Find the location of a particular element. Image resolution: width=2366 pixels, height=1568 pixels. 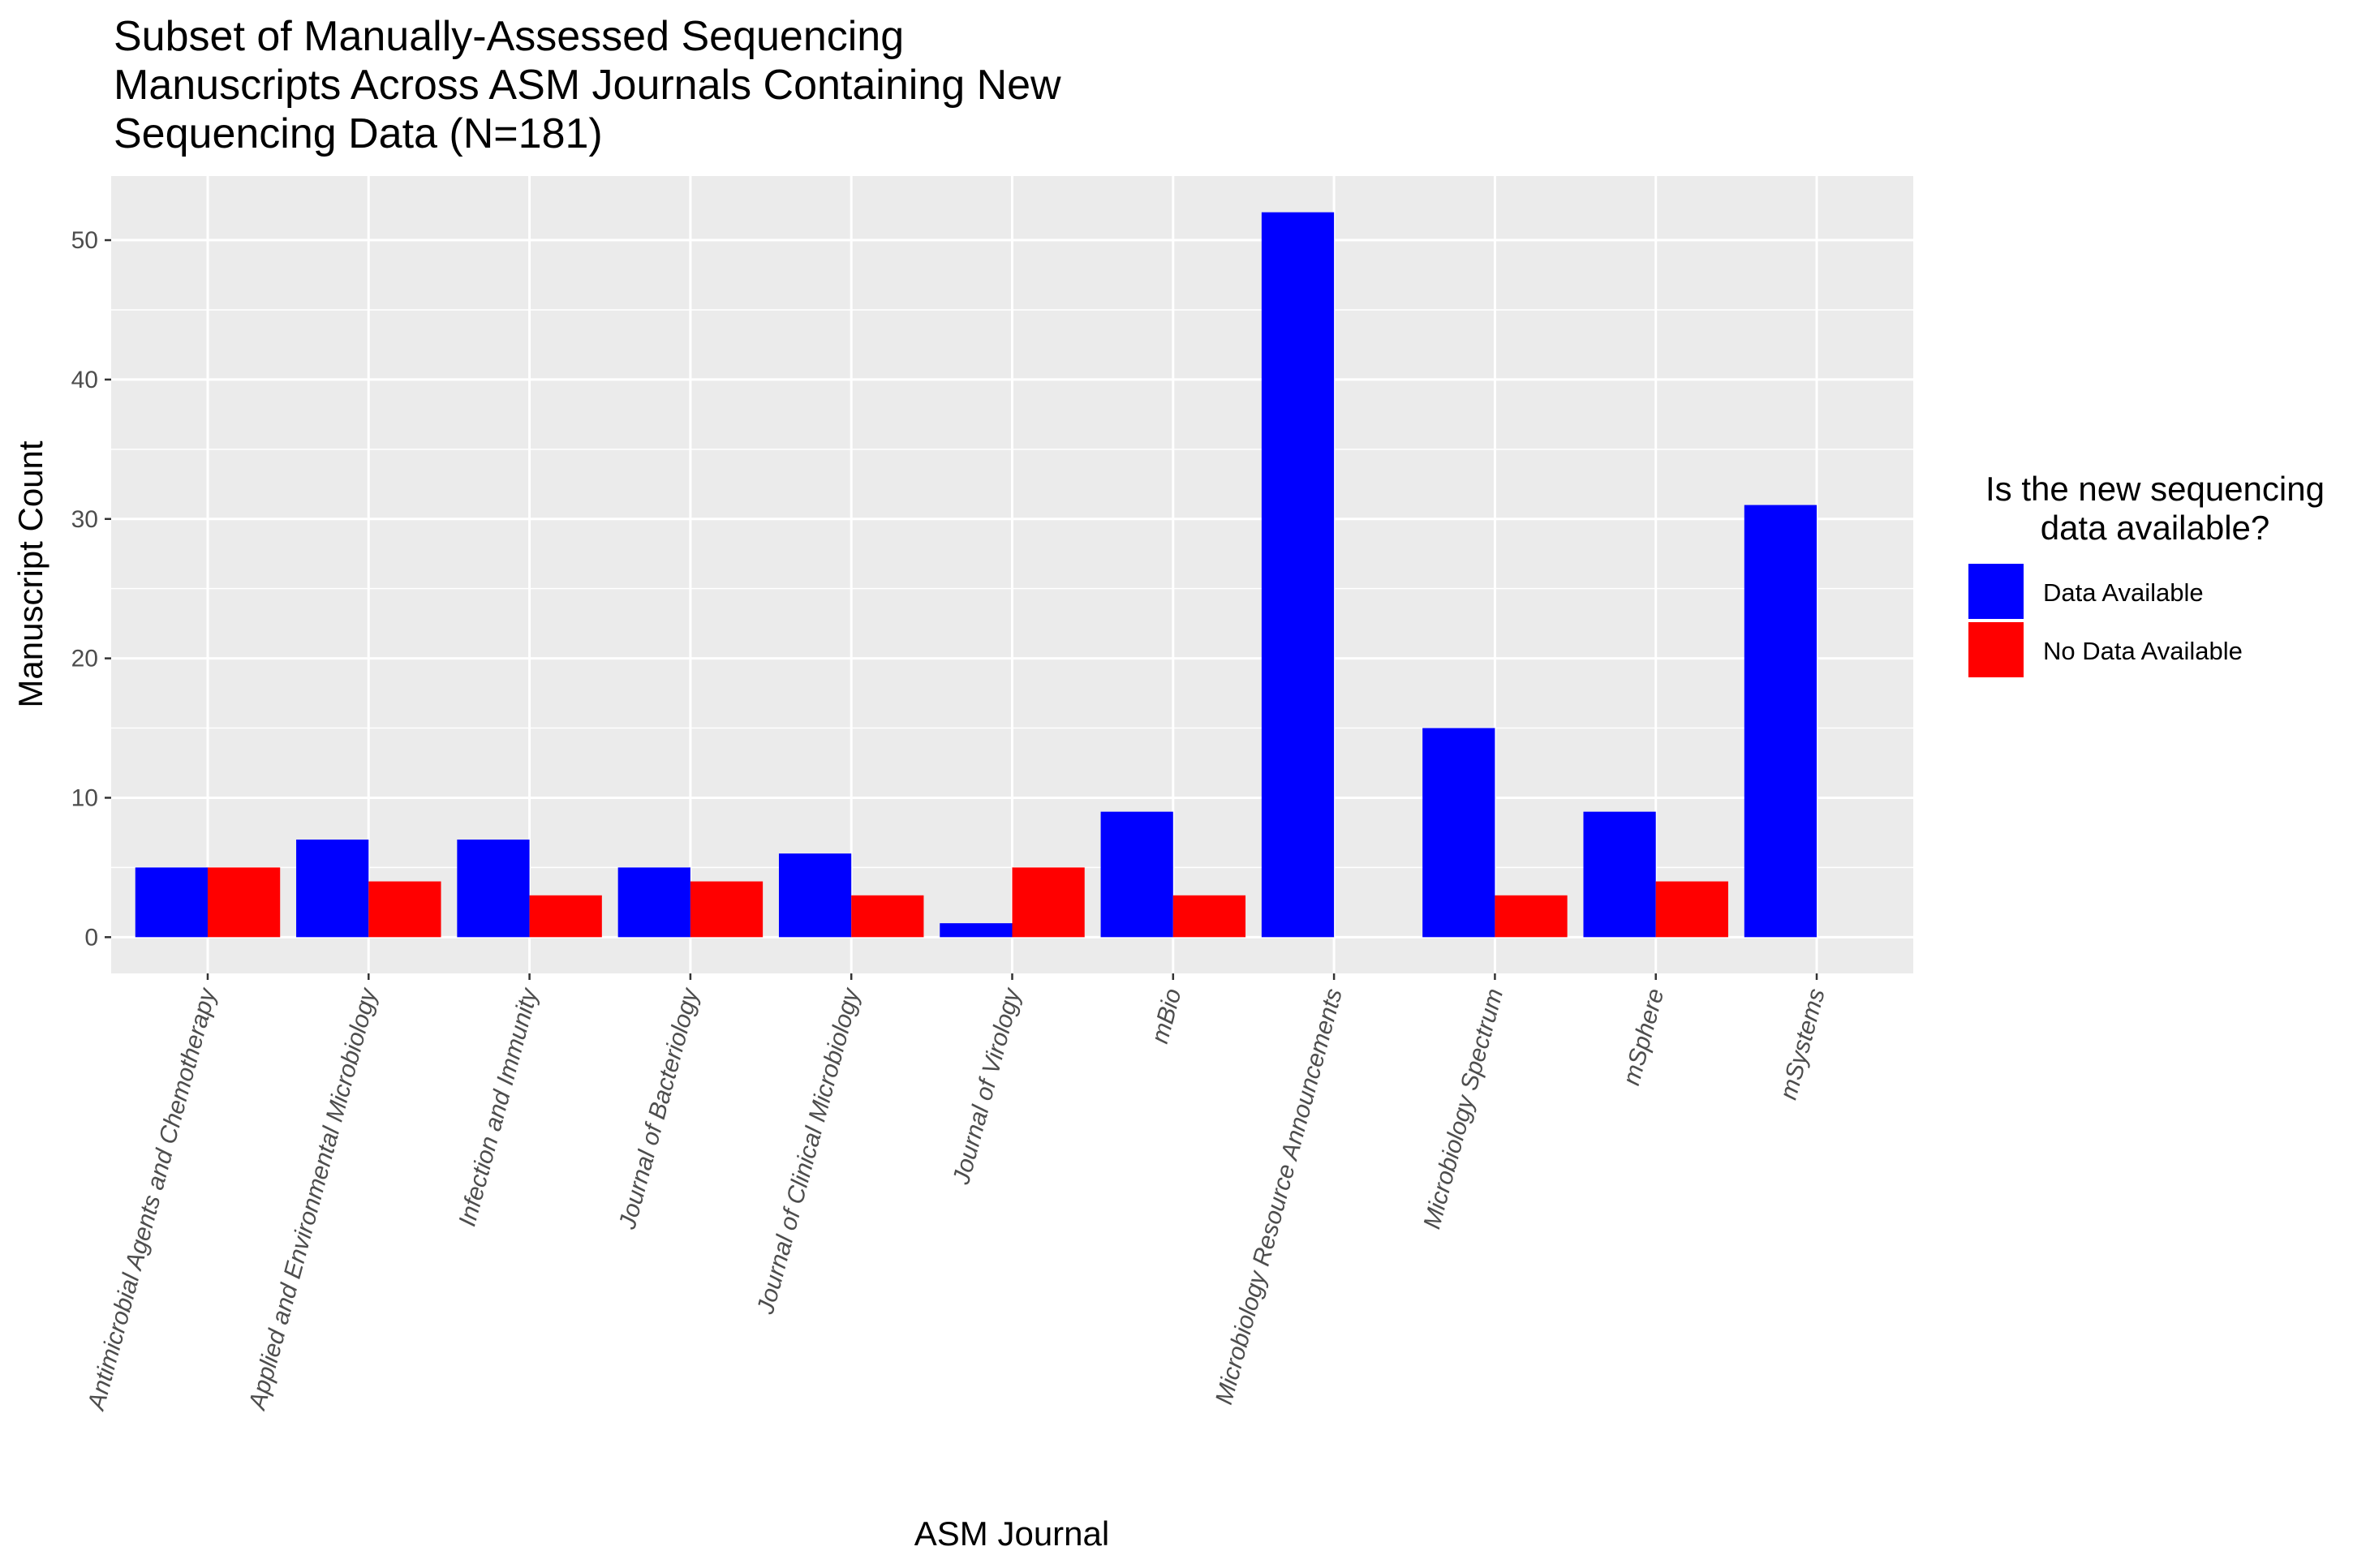

chart-title-line-1: Subset of Manually-Assessed Sequencing is located at coordinates (509, 36).